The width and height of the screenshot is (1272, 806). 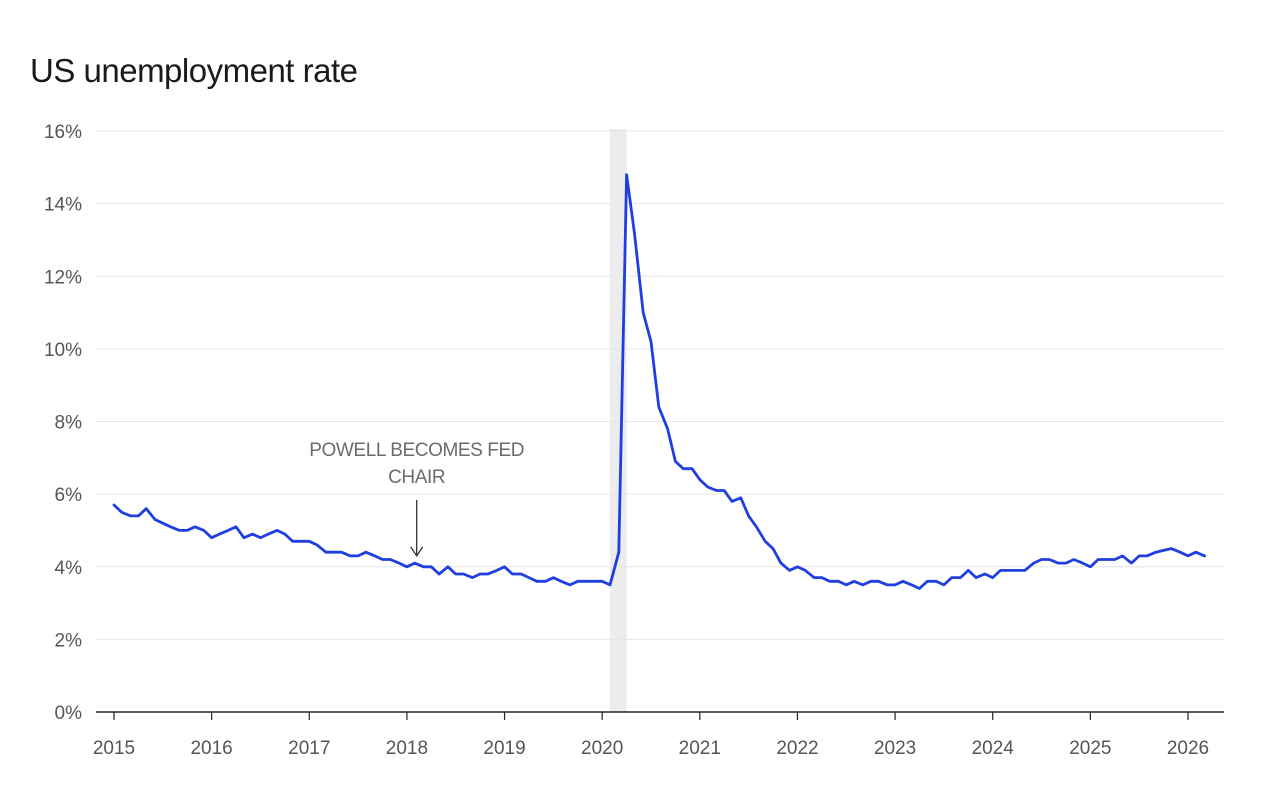 I want to click on annotation-text: CHAIR, so click(x=416, y=477).